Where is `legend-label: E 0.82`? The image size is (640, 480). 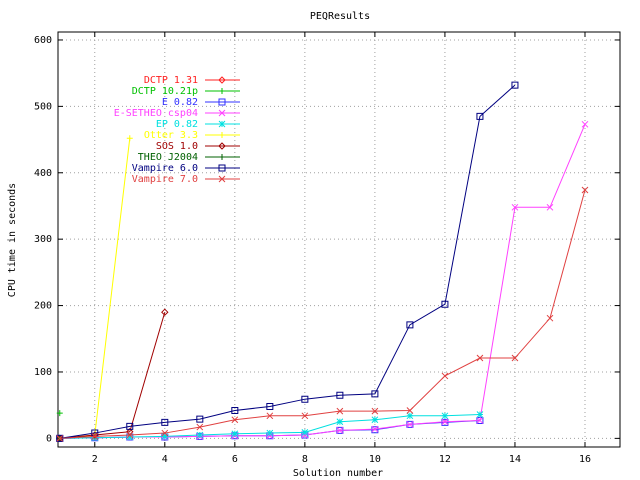
legend-label: E 0.82 is located at coordinates (180, 102).